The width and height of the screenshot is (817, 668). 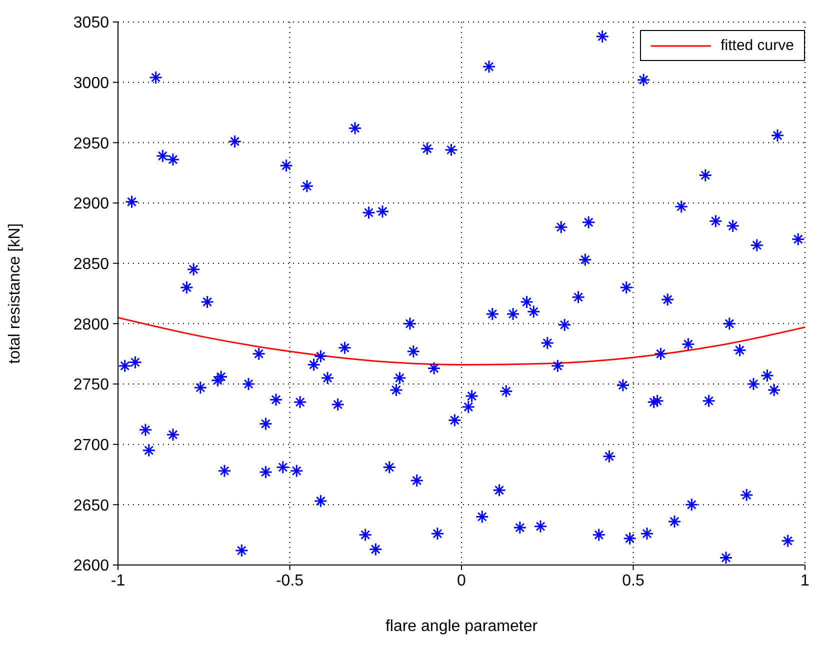 What do you see at coordinates (91, 566) in the screenshot?
I see `y-tick-label: 2600` at bounding box center [91, 566].